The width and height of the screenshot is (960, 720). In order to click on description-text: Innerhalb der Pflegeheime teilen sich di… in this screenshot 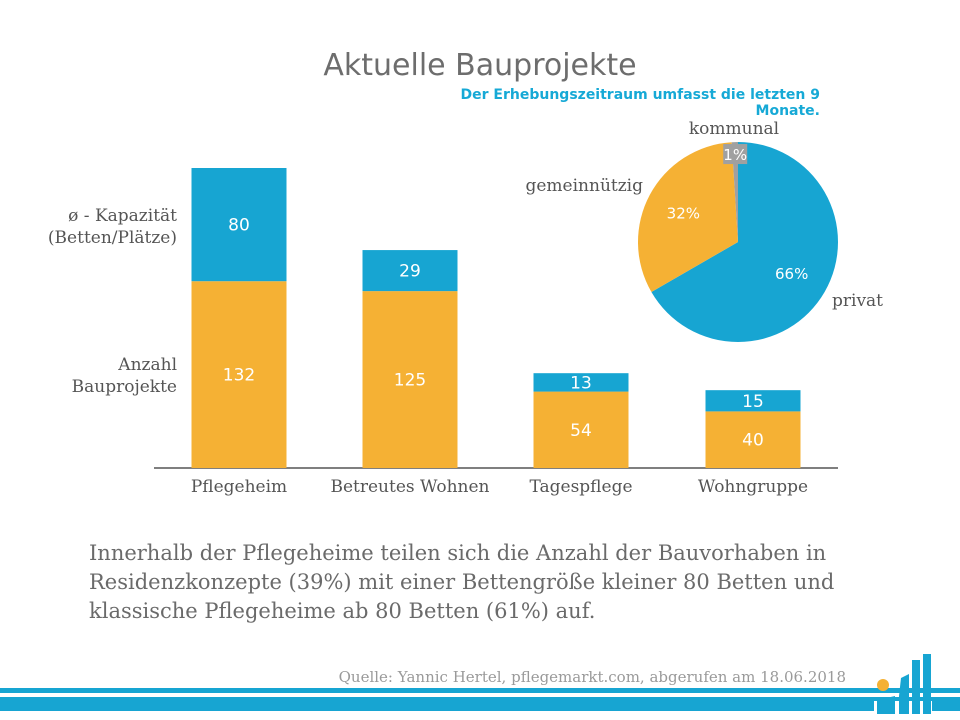, I will do `click(462, 582)`.